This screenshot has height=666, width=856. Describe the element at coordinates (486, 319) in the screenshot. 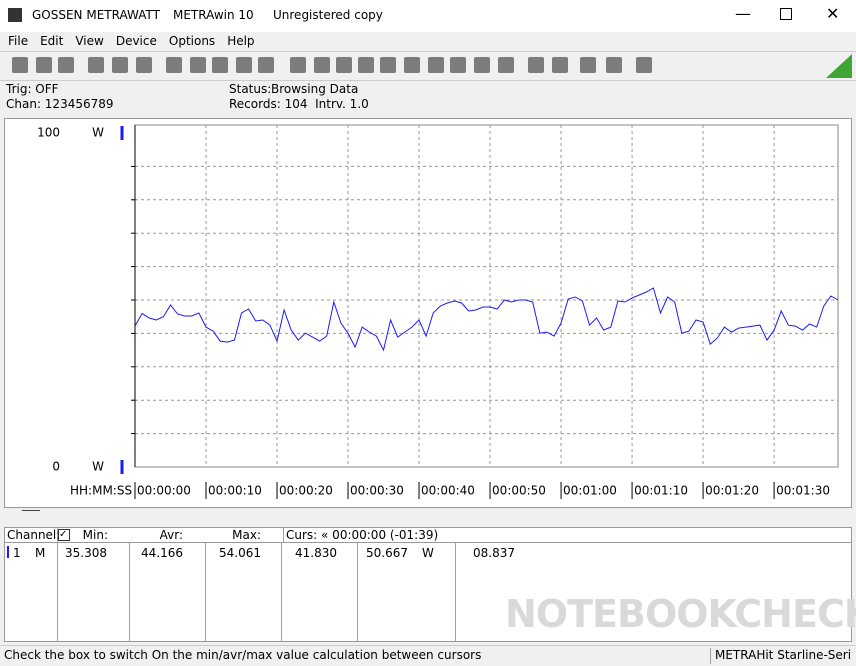

I see `data-line` at that location.